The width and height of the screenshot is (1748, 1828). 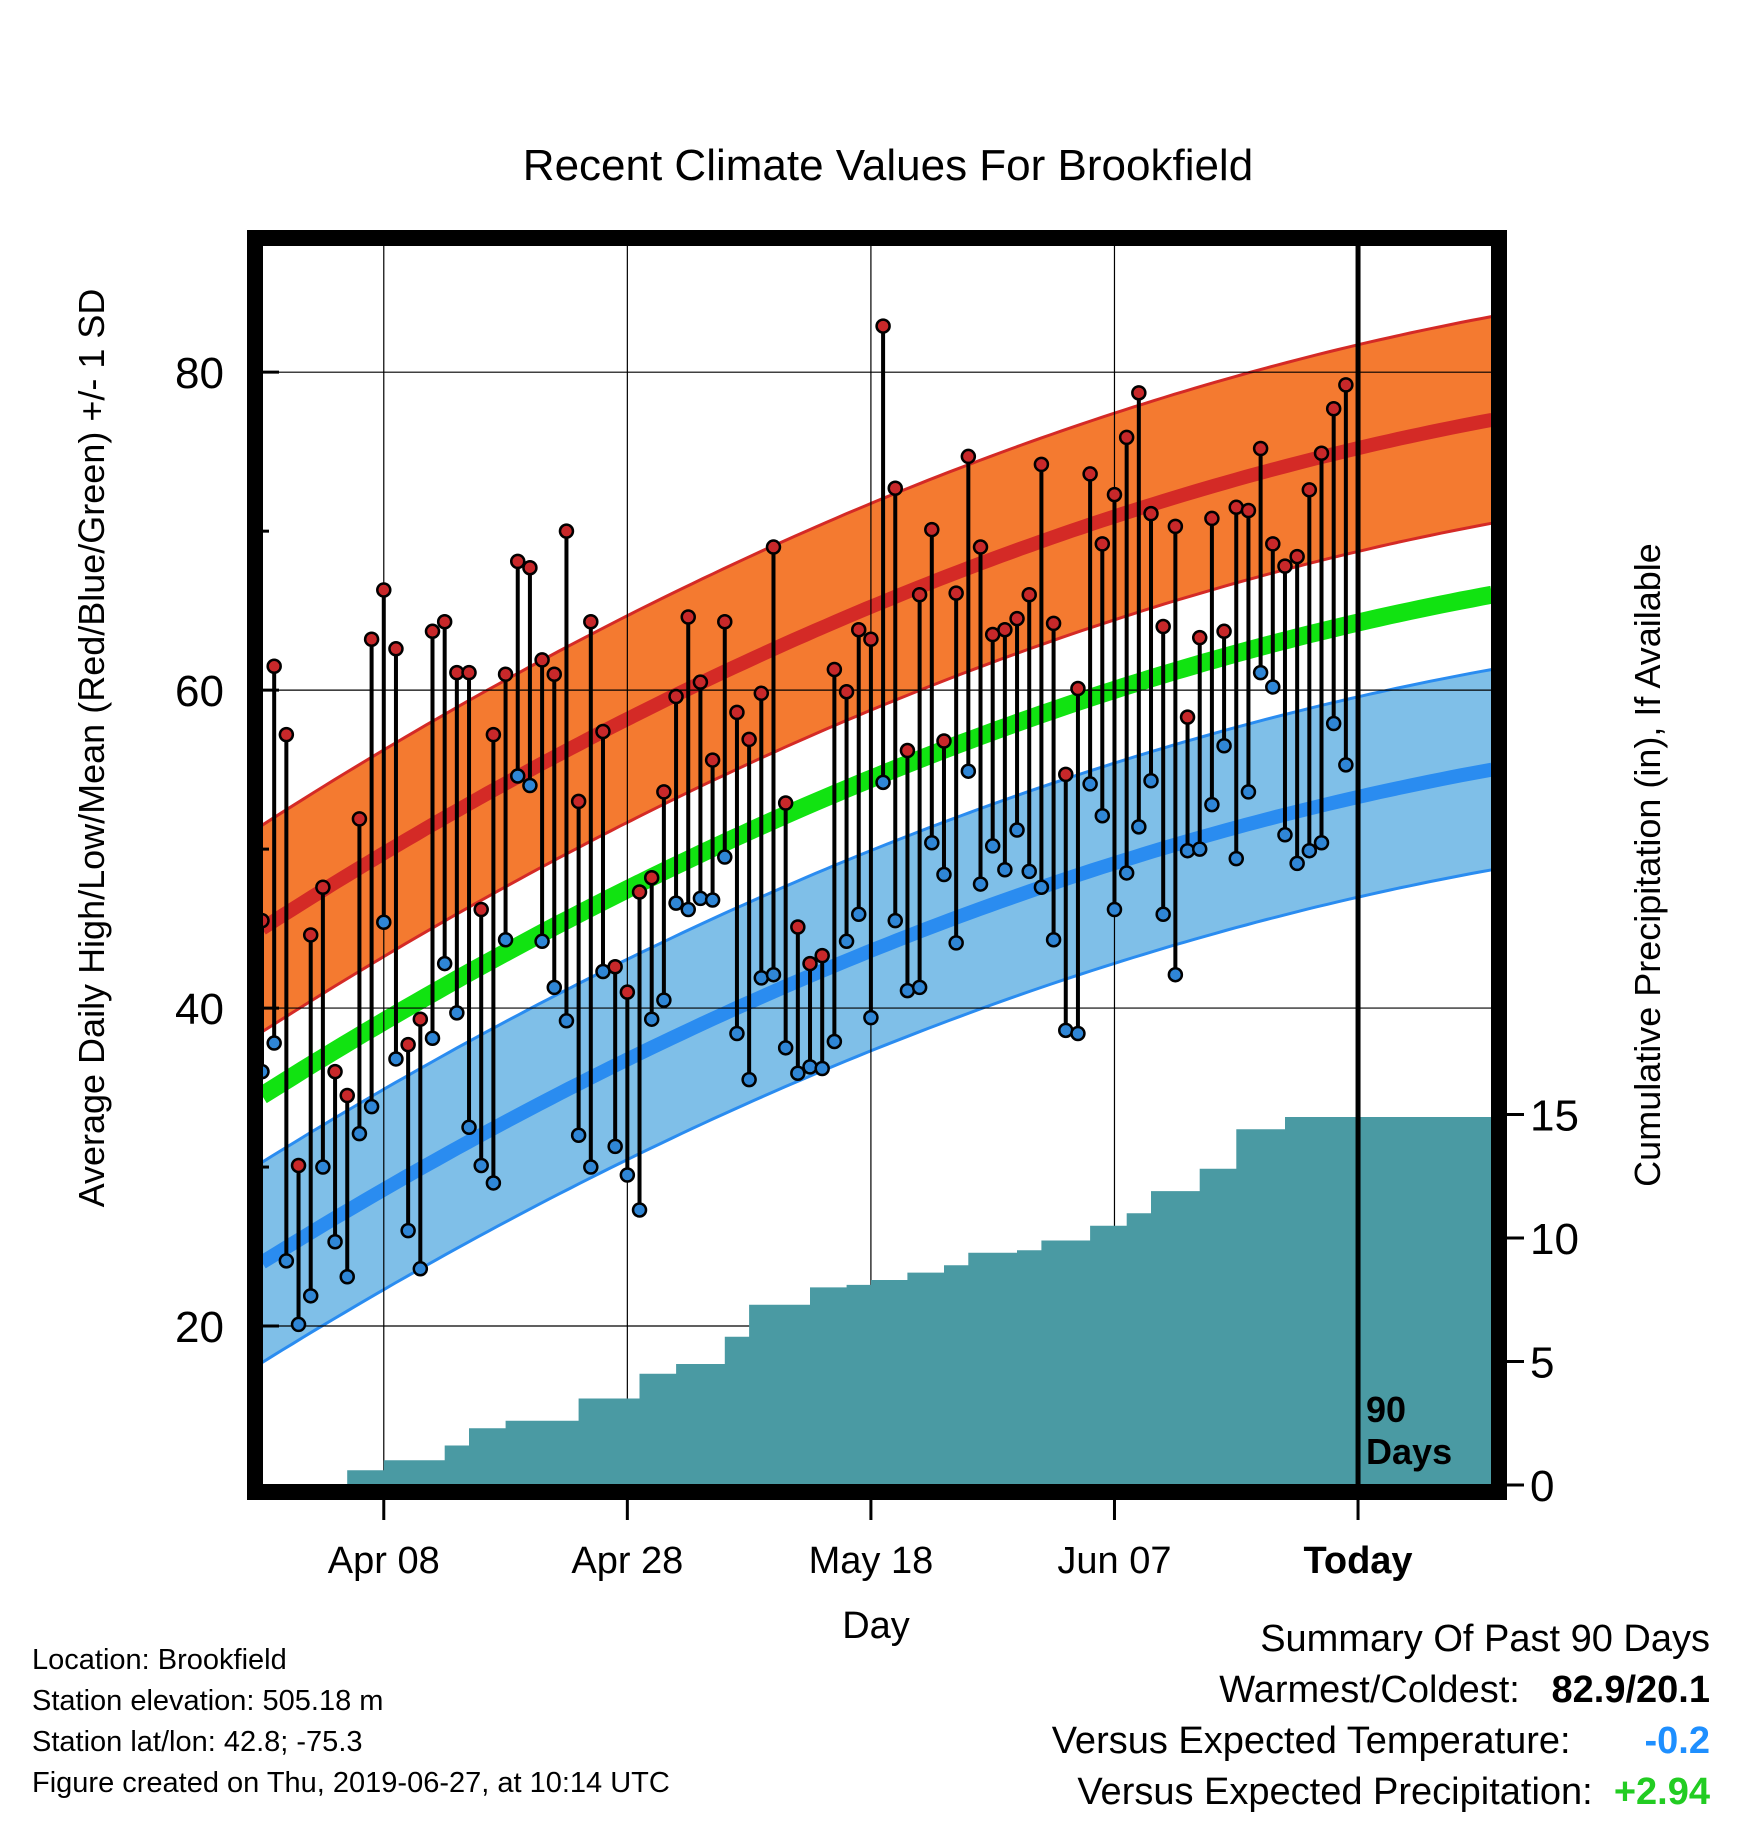 I want to click on x-axis-label: Day, so click(x=876, y=1626).